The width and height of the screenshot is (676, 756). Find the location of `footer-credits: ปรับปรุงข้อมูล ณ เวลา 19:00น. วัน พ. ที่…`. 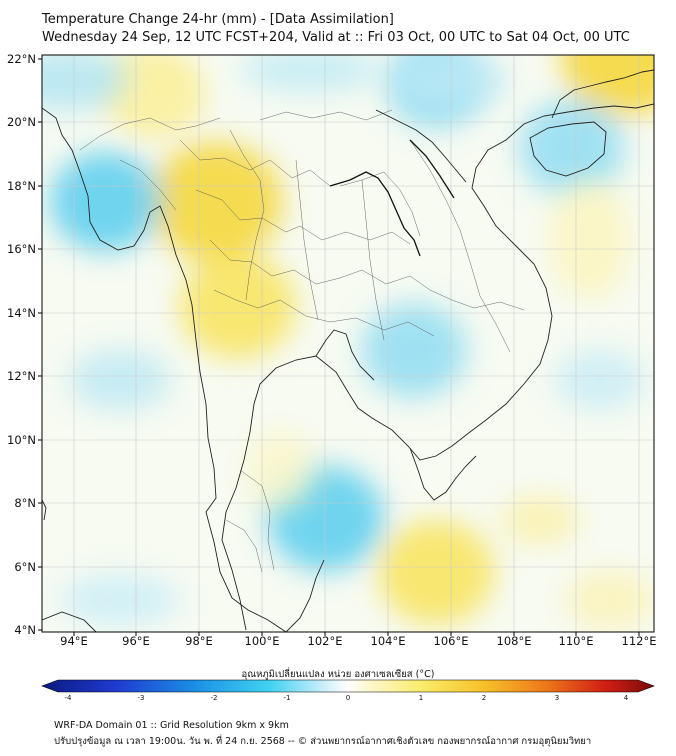

footer-credits: ปรับปรุงข้อมูล ณ เวลา 19:00น. วัน พ. ที่… is located at coordinates (323, 741).